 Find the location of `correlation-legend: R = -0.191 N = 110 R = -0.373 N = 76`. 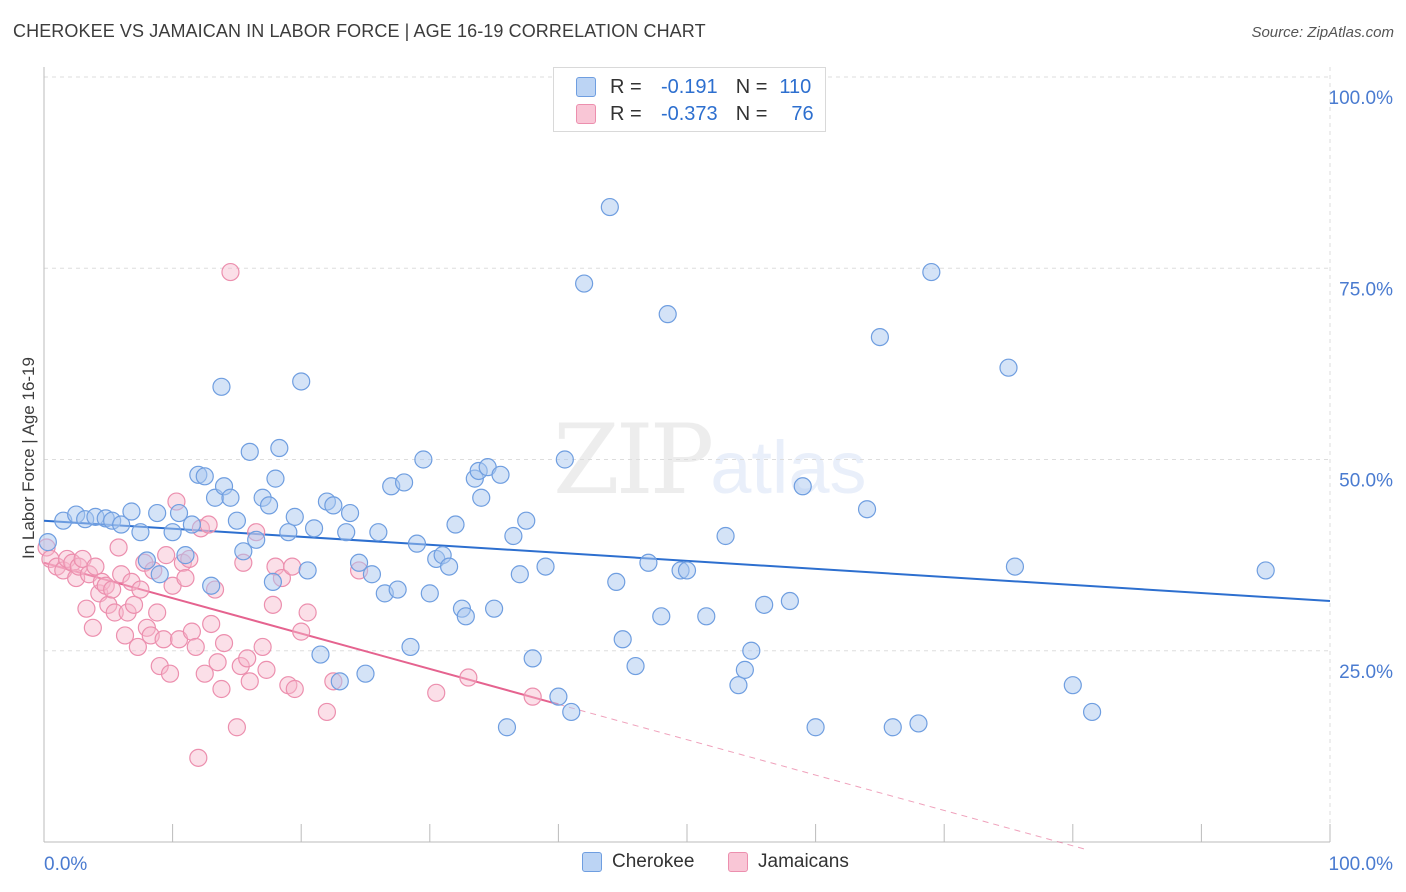

correlation-legend: R = -0.191 N = 110 R = -0.373 N = 76 is located at coordinates (689, 99).